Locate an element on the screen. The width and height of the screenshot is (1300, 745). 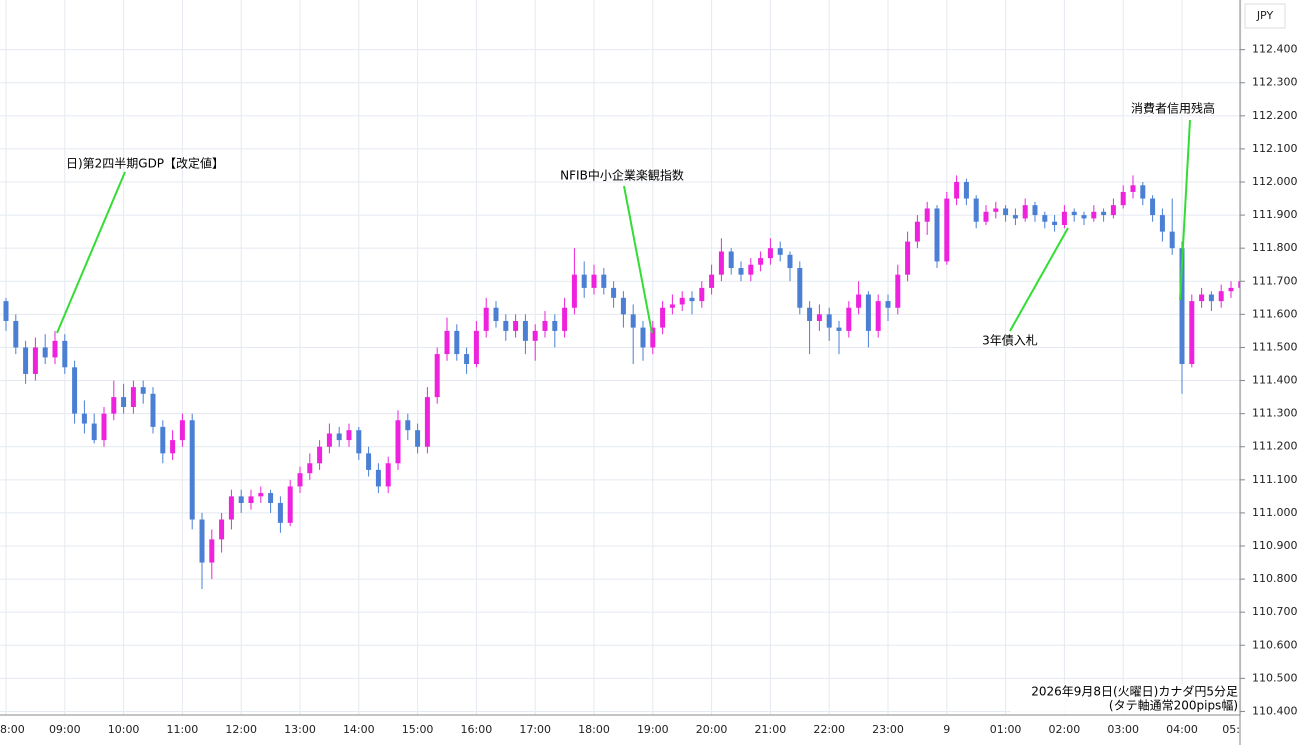
annotation: 消費者信用残高 is located at coordinates (1173, 108).